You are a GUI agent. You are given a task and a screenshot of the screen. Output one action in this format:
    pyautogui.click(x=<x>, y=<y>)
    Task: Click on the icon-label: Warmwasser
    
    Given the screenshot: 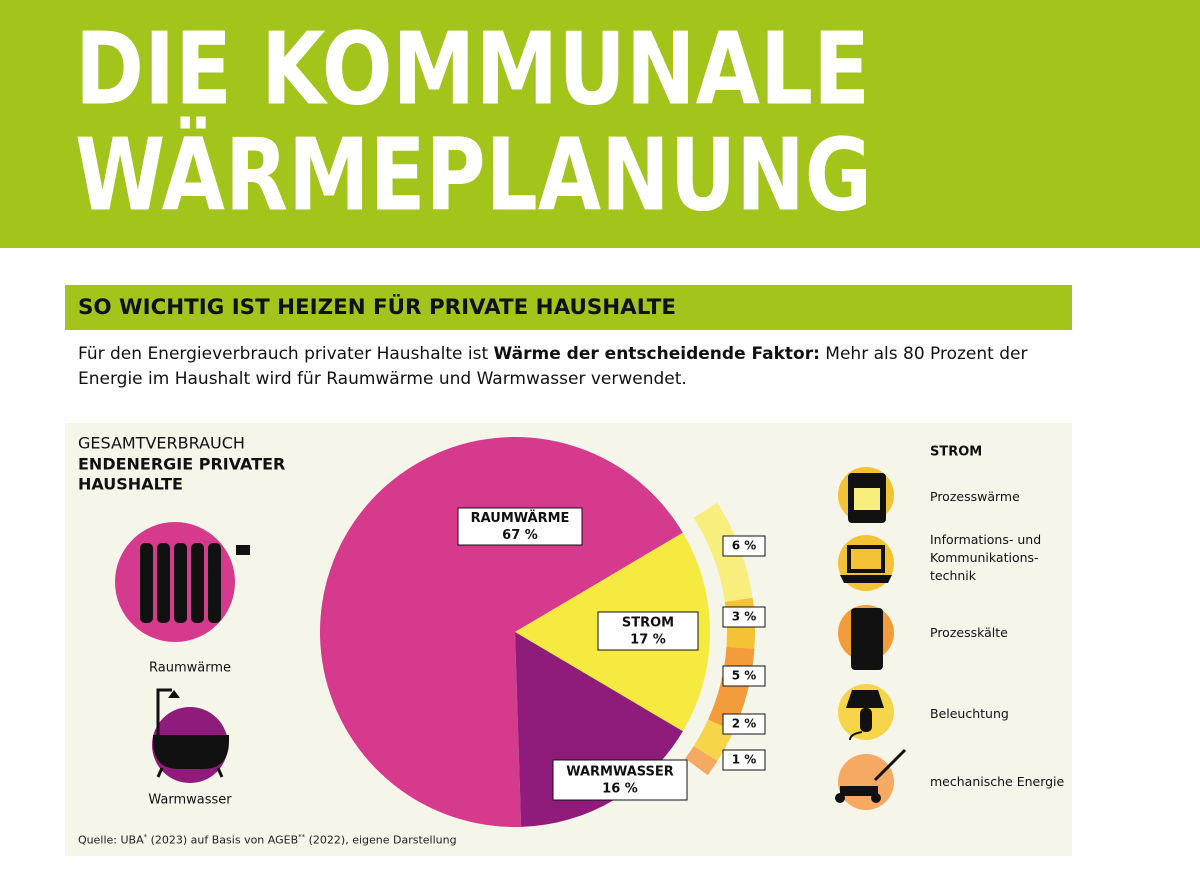 What is the action you would take?
    pyautogui.click(x=190, y=800)
    